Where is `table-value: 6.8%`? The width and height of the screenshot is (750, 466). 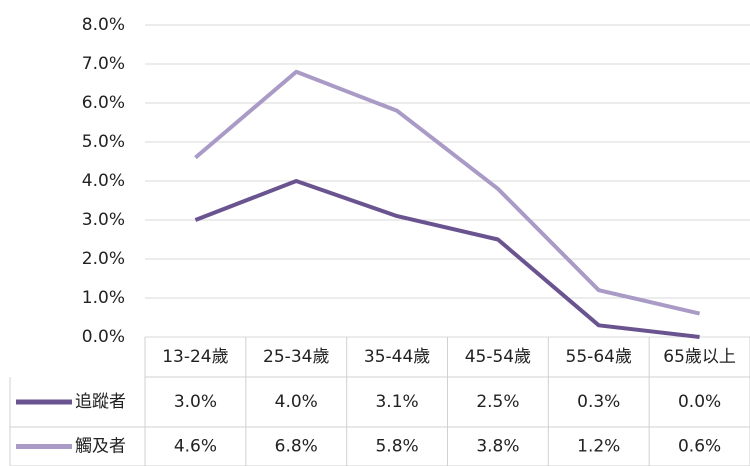 table-value: 6.8% is located at coordinates (296, 447).